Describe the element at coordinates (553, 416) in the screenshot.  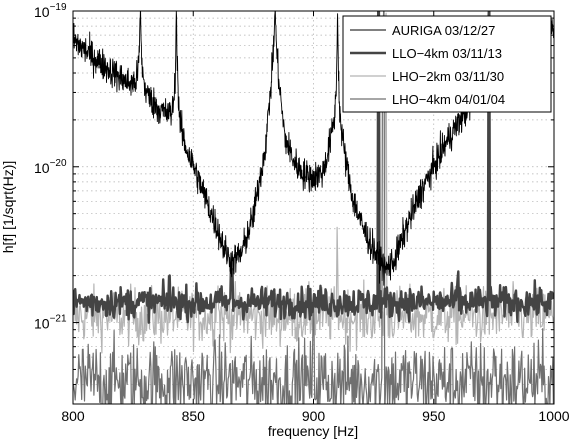
I see `x-tick-label: 1000` at that location.